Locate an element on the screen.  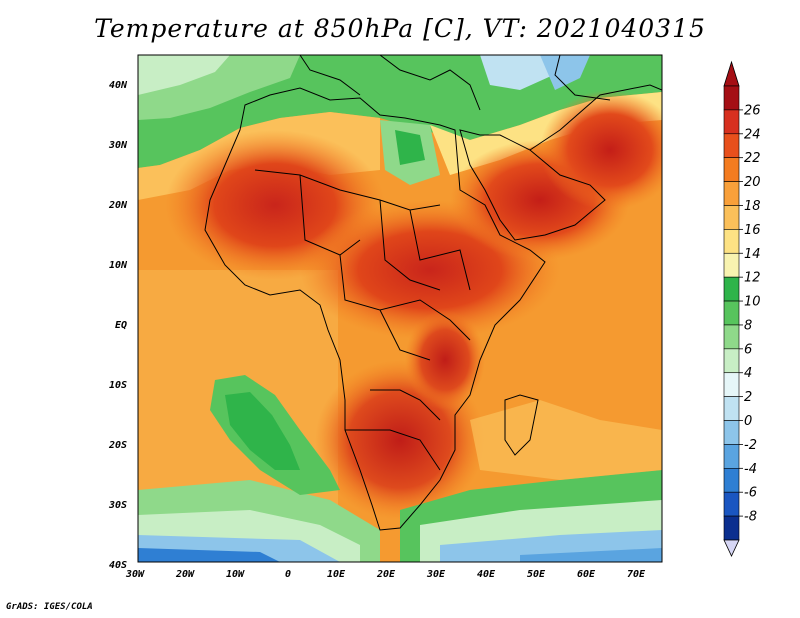
lat-label-20s: 20S is located at coordinates (117, 445).